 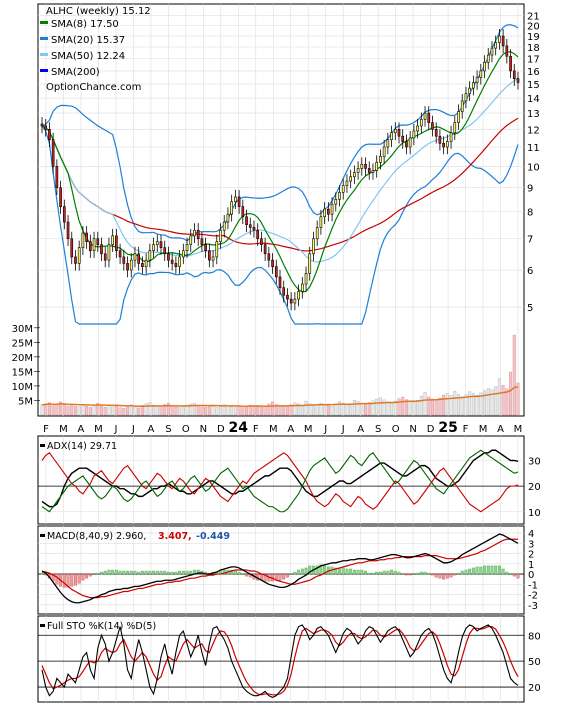 What do you see at coordinates (533, 27) in the screenshot?
I see `price-tick-label: 20` at bounding box center [533, 27].